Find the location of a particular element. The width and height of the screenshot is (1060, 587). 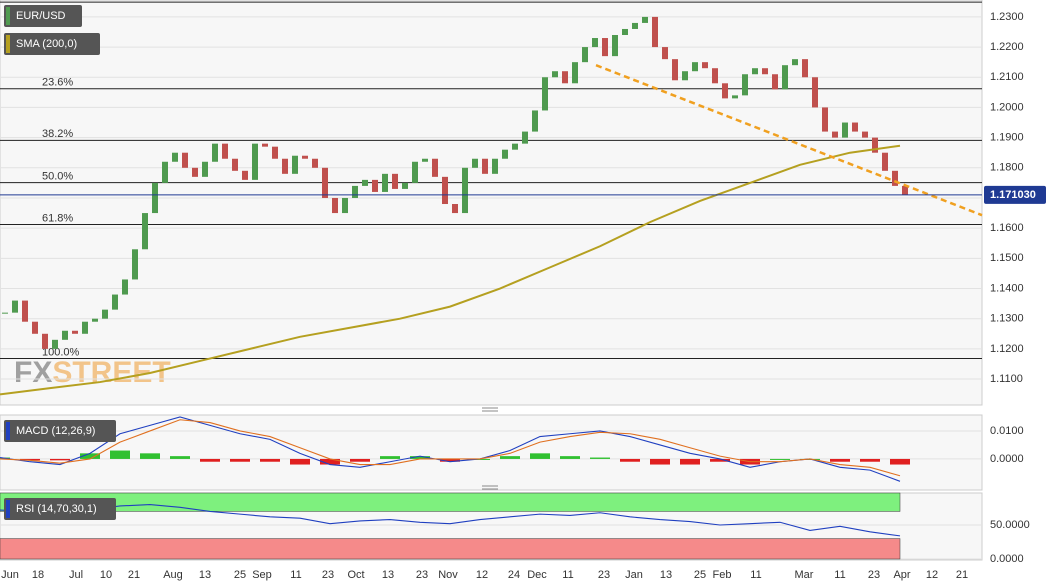

fib-label: 100.0% is located at coordinates (61, 352).